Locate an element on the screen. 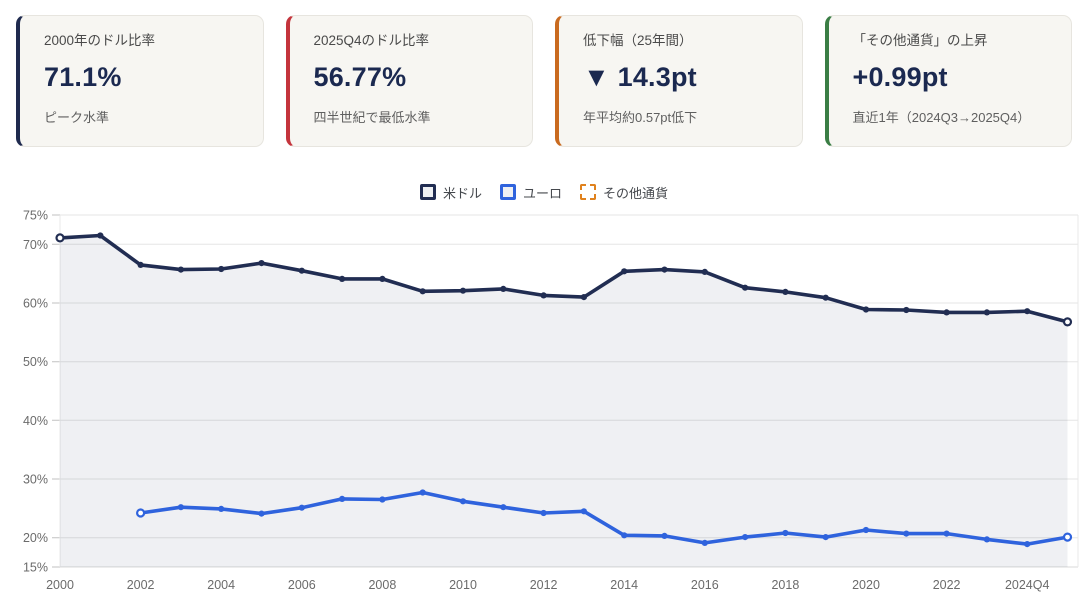 The height and width of the screenshot is (608, 1088). card-label: 2000年のドル比率 is located at coordinates (100, 40).